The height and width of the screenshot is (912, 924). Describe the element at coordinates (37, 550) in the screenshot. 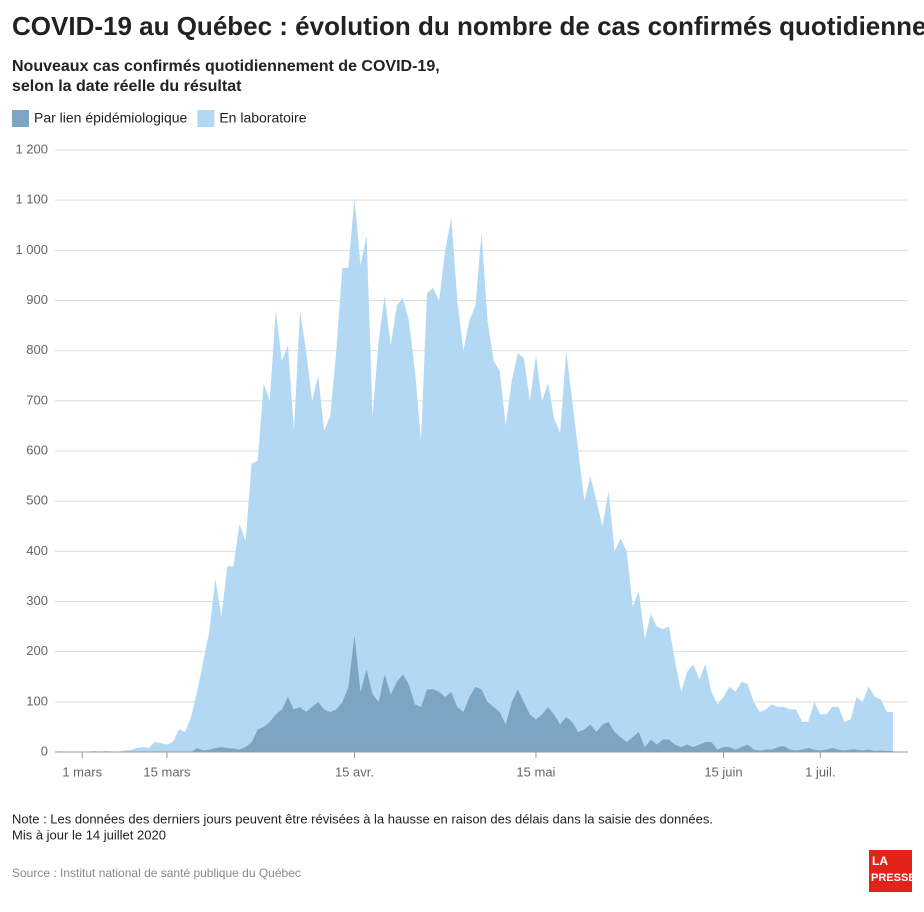

I see `y-tick-label: 400` at that location.